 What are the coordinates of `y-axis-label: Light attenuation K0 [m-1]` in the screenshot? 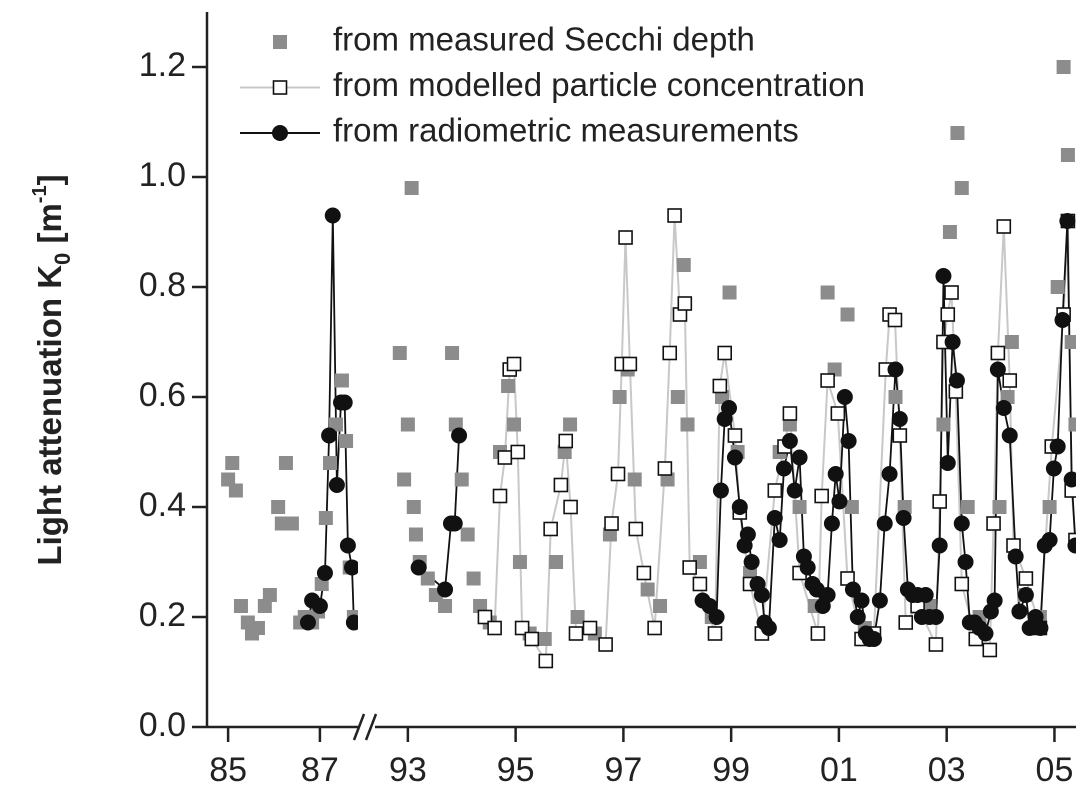 It's located at (52, 369).